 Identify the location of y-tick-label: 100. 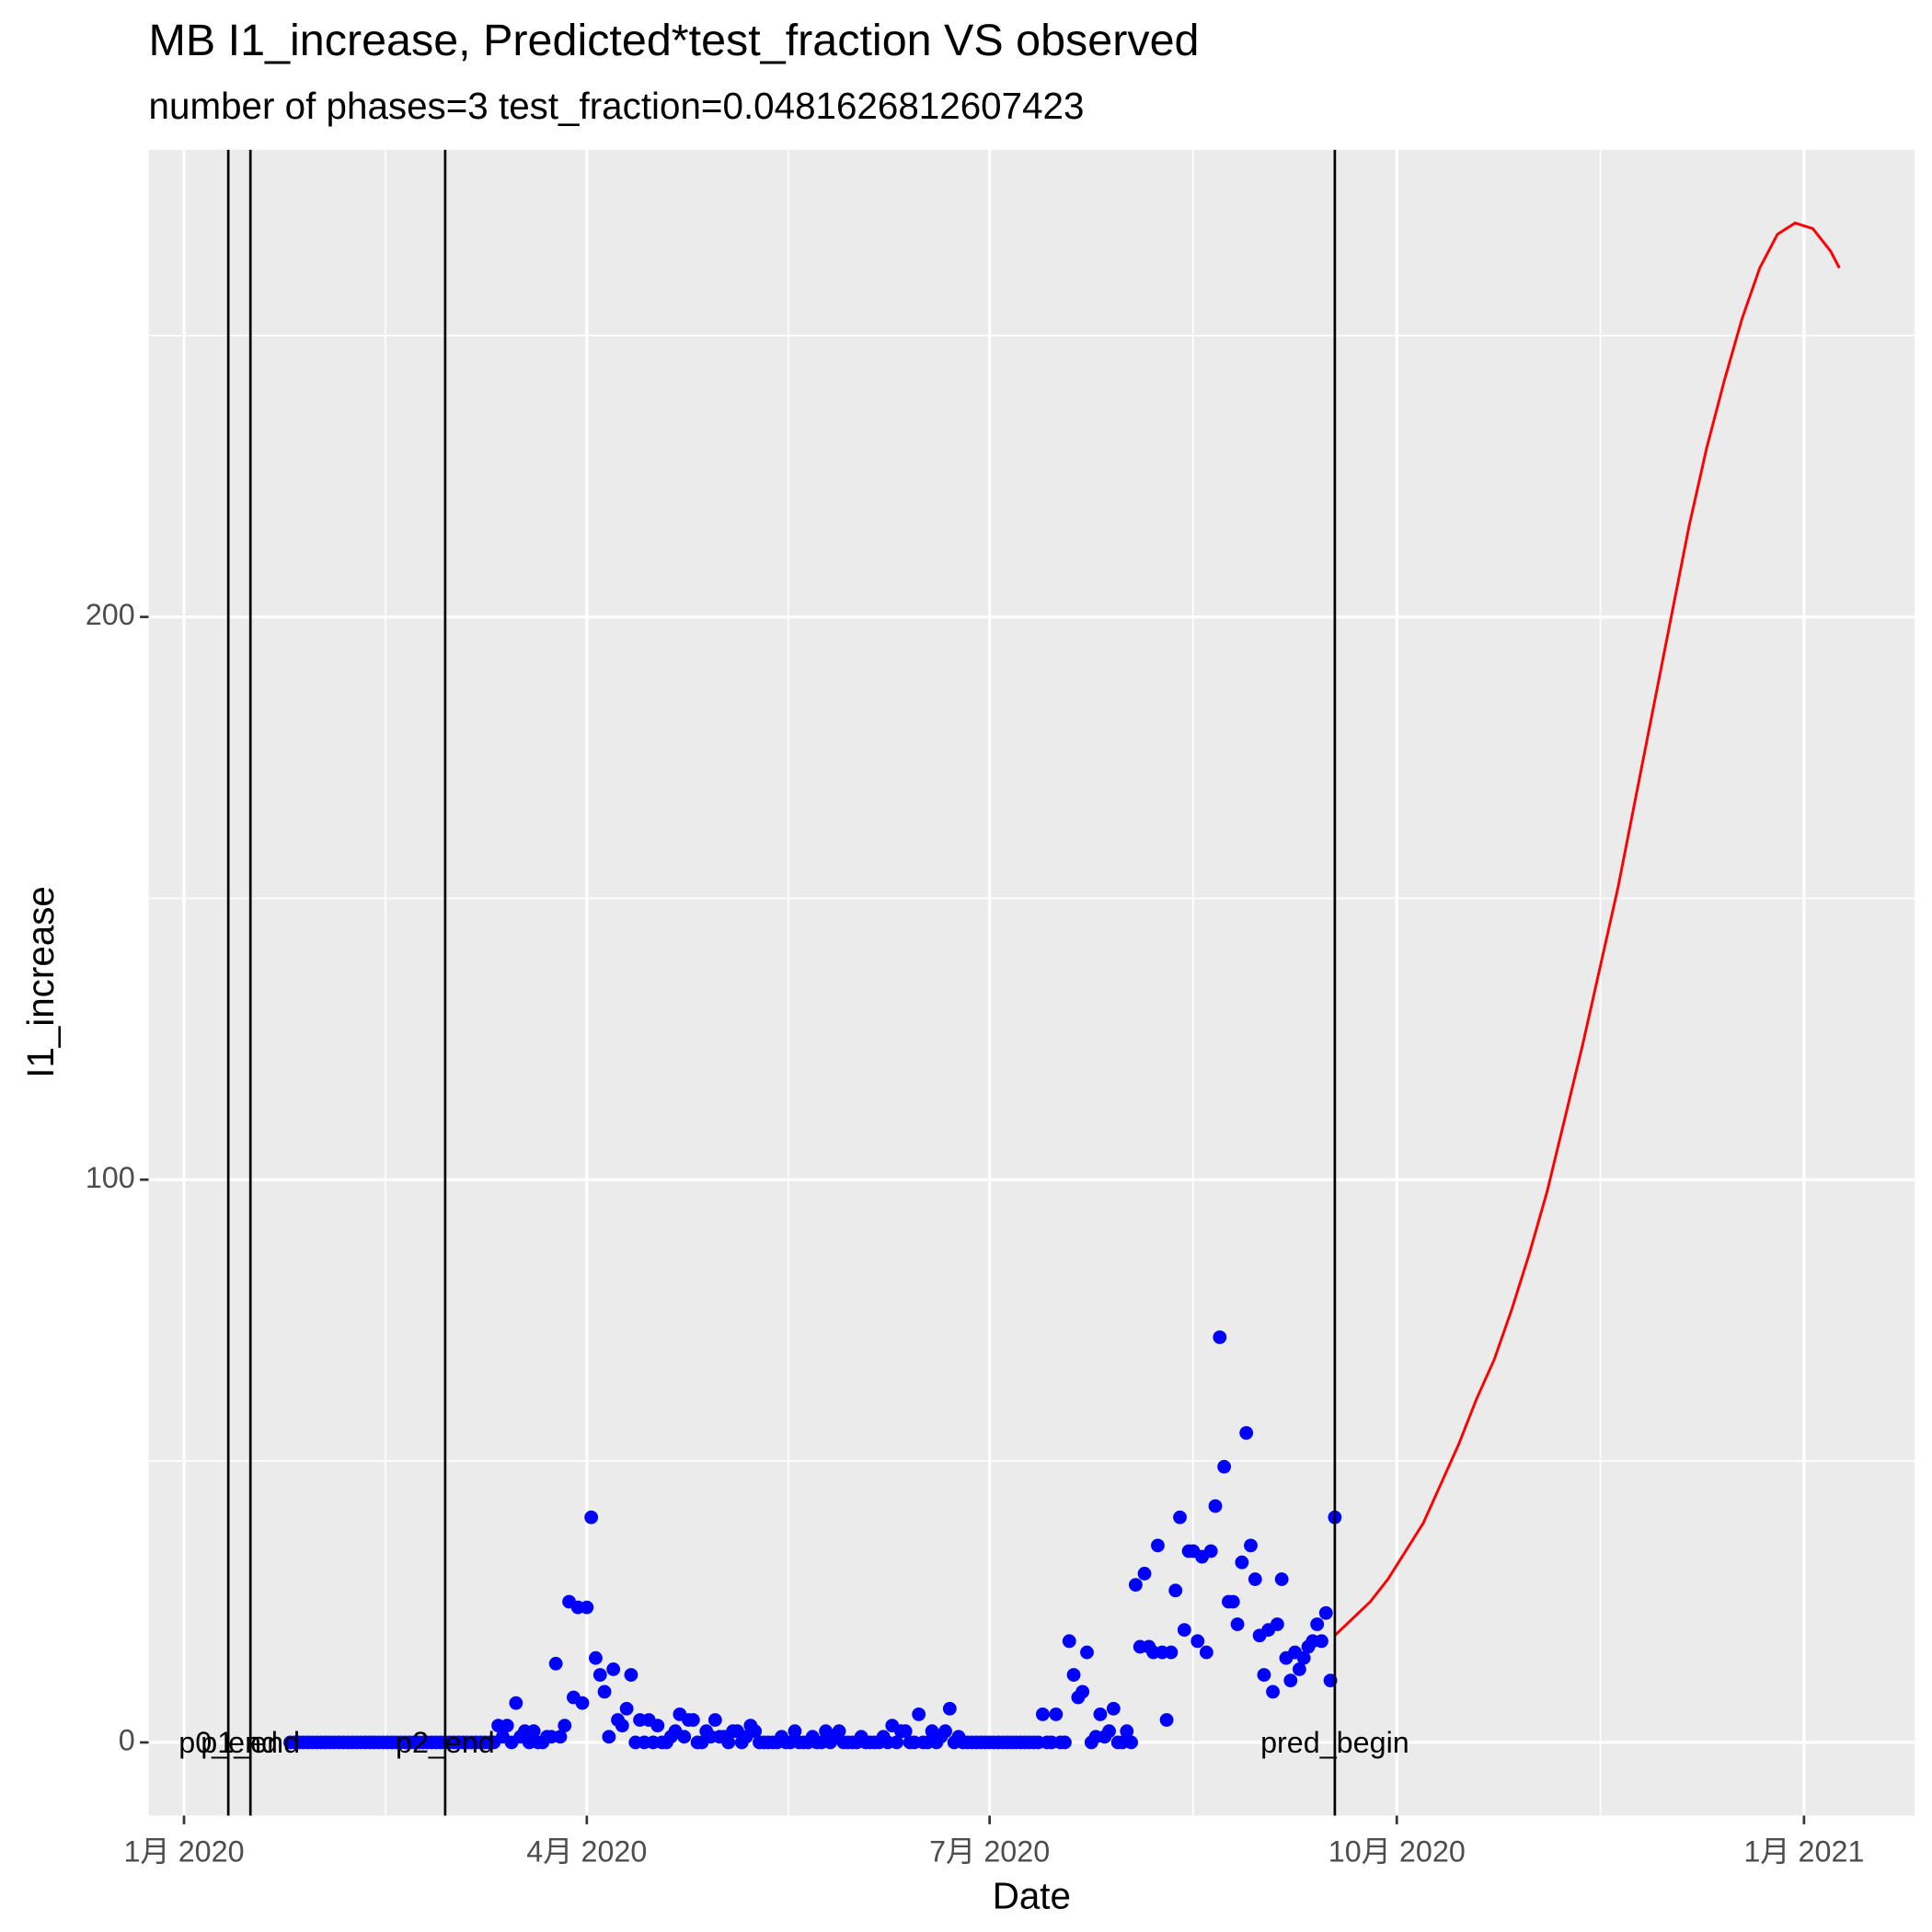
(110, 1177).